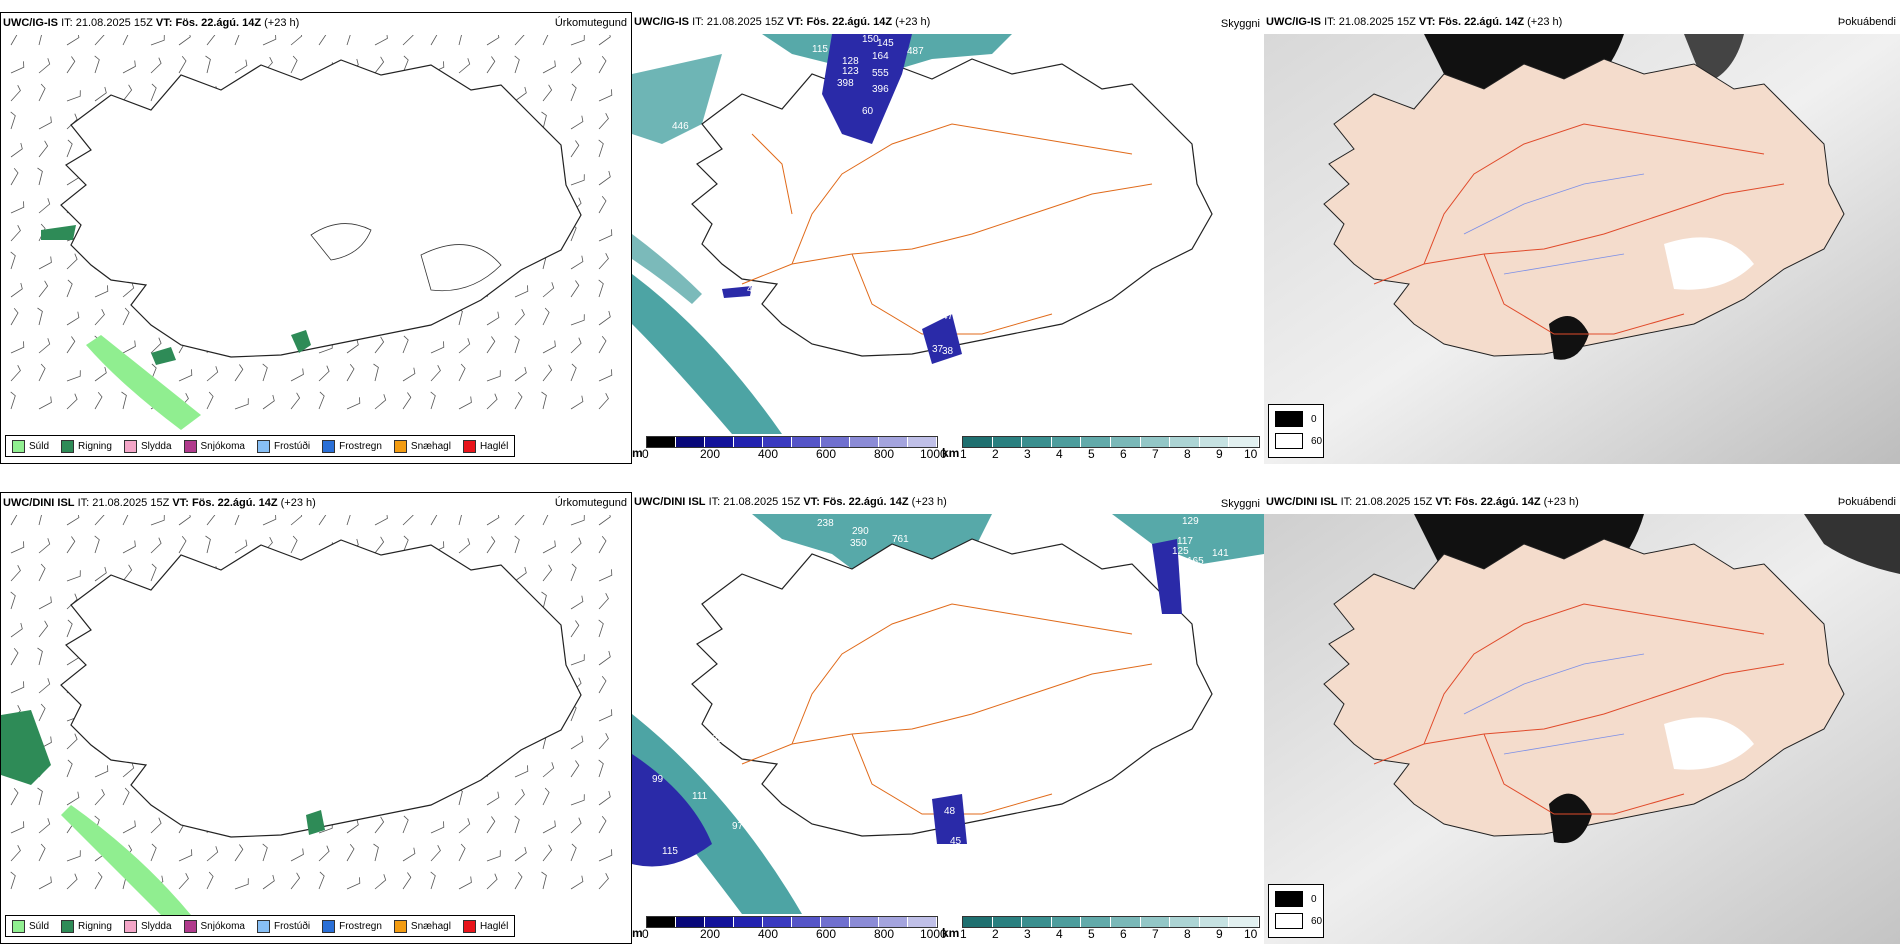 Image resolution: width=1900 pixels, height=950 pixels. I want to click on precip-title: Úrkomutegund, so click(590, 23).